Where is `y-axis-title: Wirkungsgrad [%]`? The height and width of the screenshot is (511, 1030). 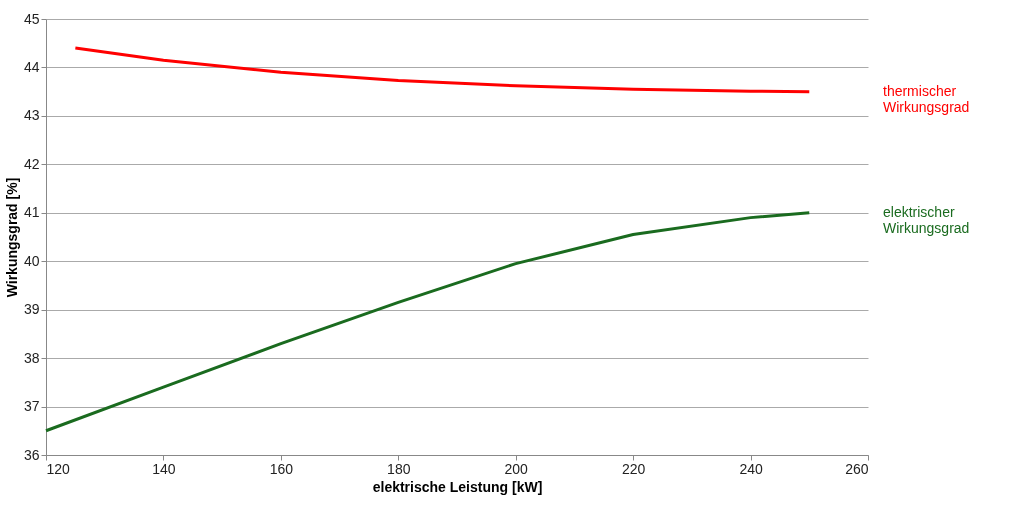
y-axis-title: Wirkungsgrad [%] is located at coordinates (11, 237).